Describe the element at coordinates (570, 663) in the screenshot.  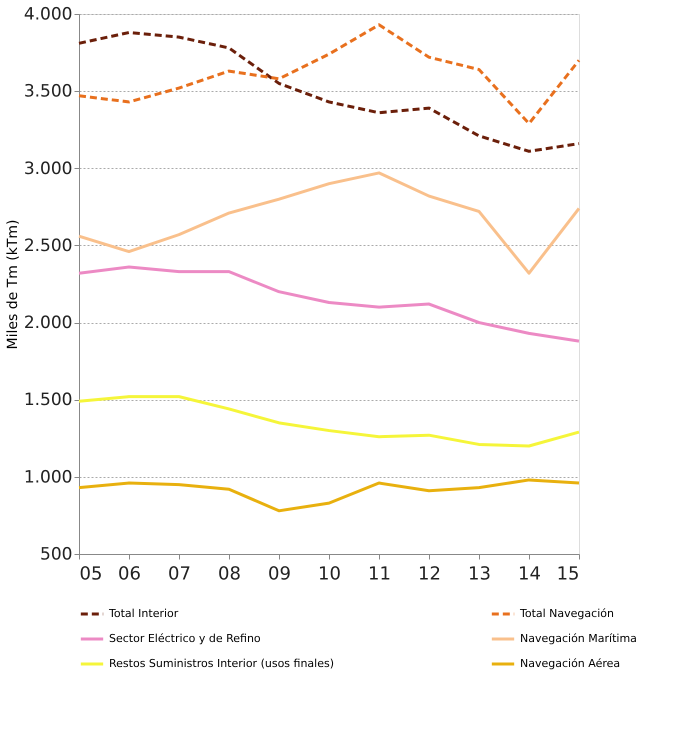
I see `legend-label: Navegación Aérea` at that location.